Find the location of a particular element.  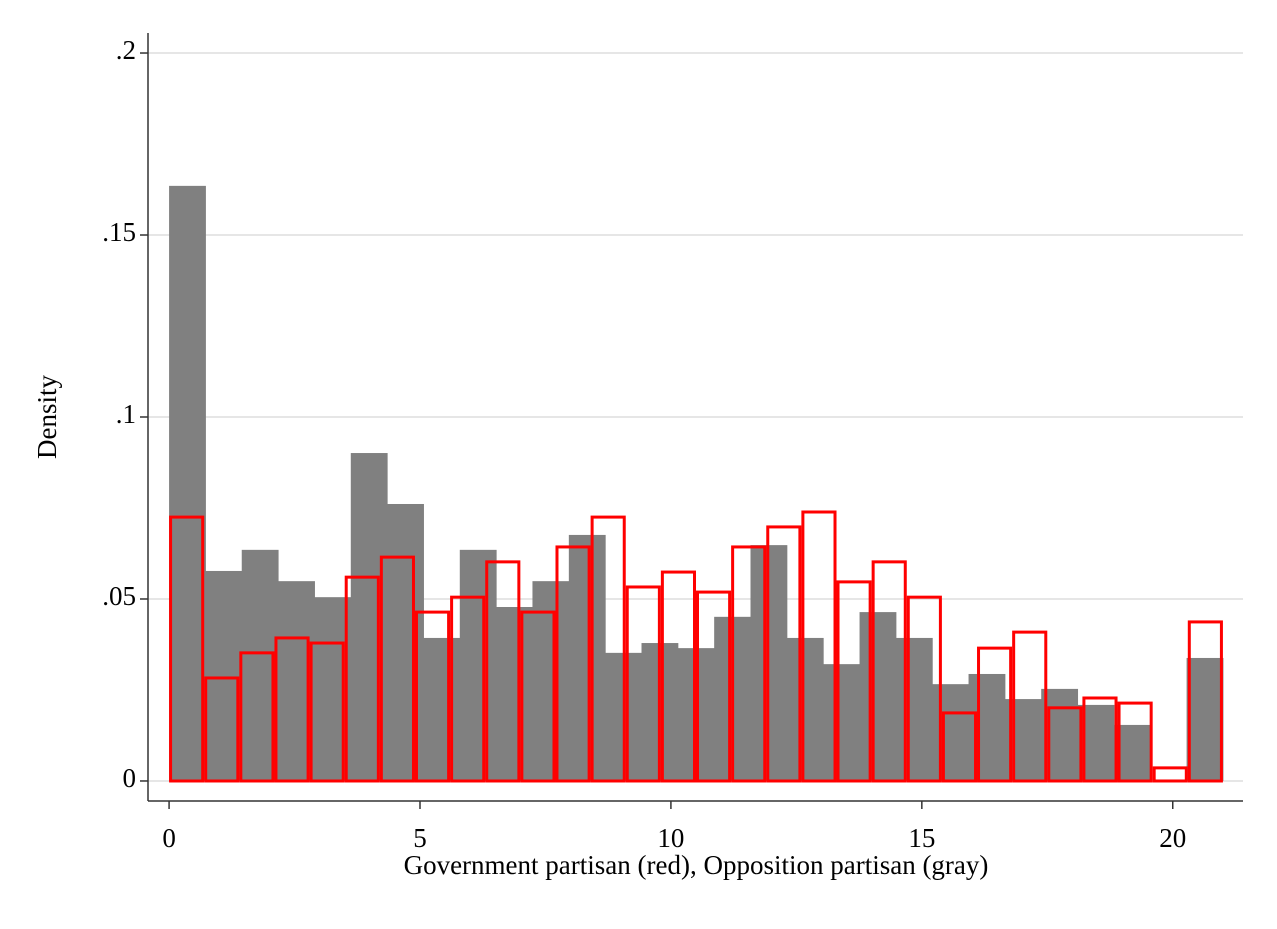

y-tick-label: .05 is located at coordinates (119, 596).